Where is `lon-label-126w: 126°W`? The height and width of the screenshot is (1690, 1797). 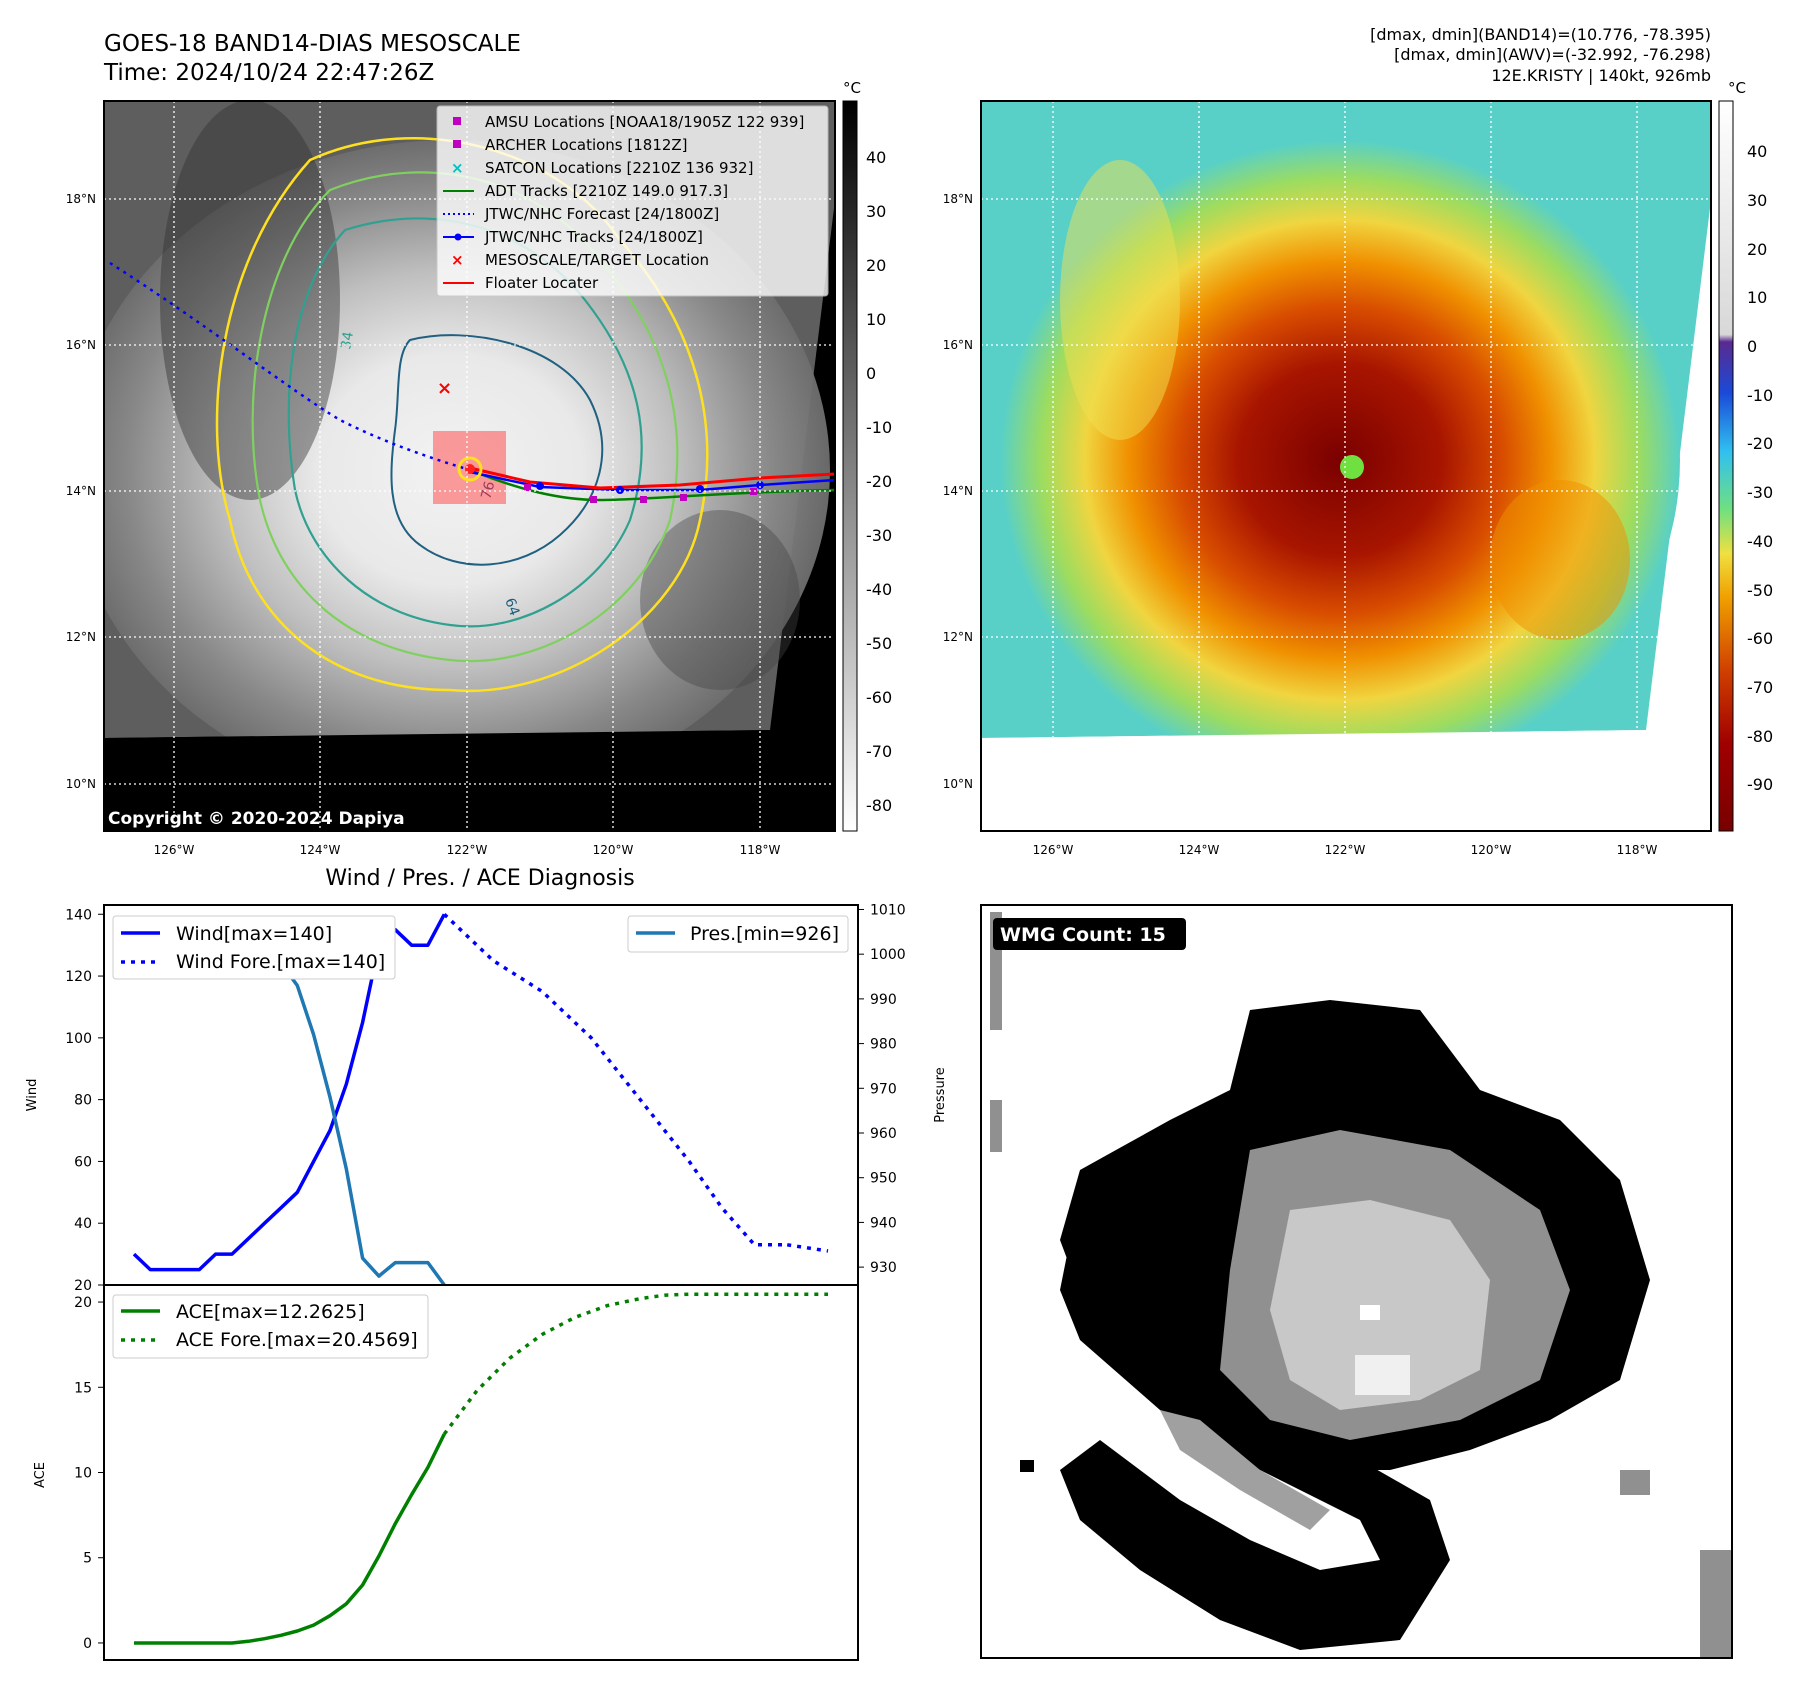 lon-label-126w: 126°W is located at coordinates (174, 850).